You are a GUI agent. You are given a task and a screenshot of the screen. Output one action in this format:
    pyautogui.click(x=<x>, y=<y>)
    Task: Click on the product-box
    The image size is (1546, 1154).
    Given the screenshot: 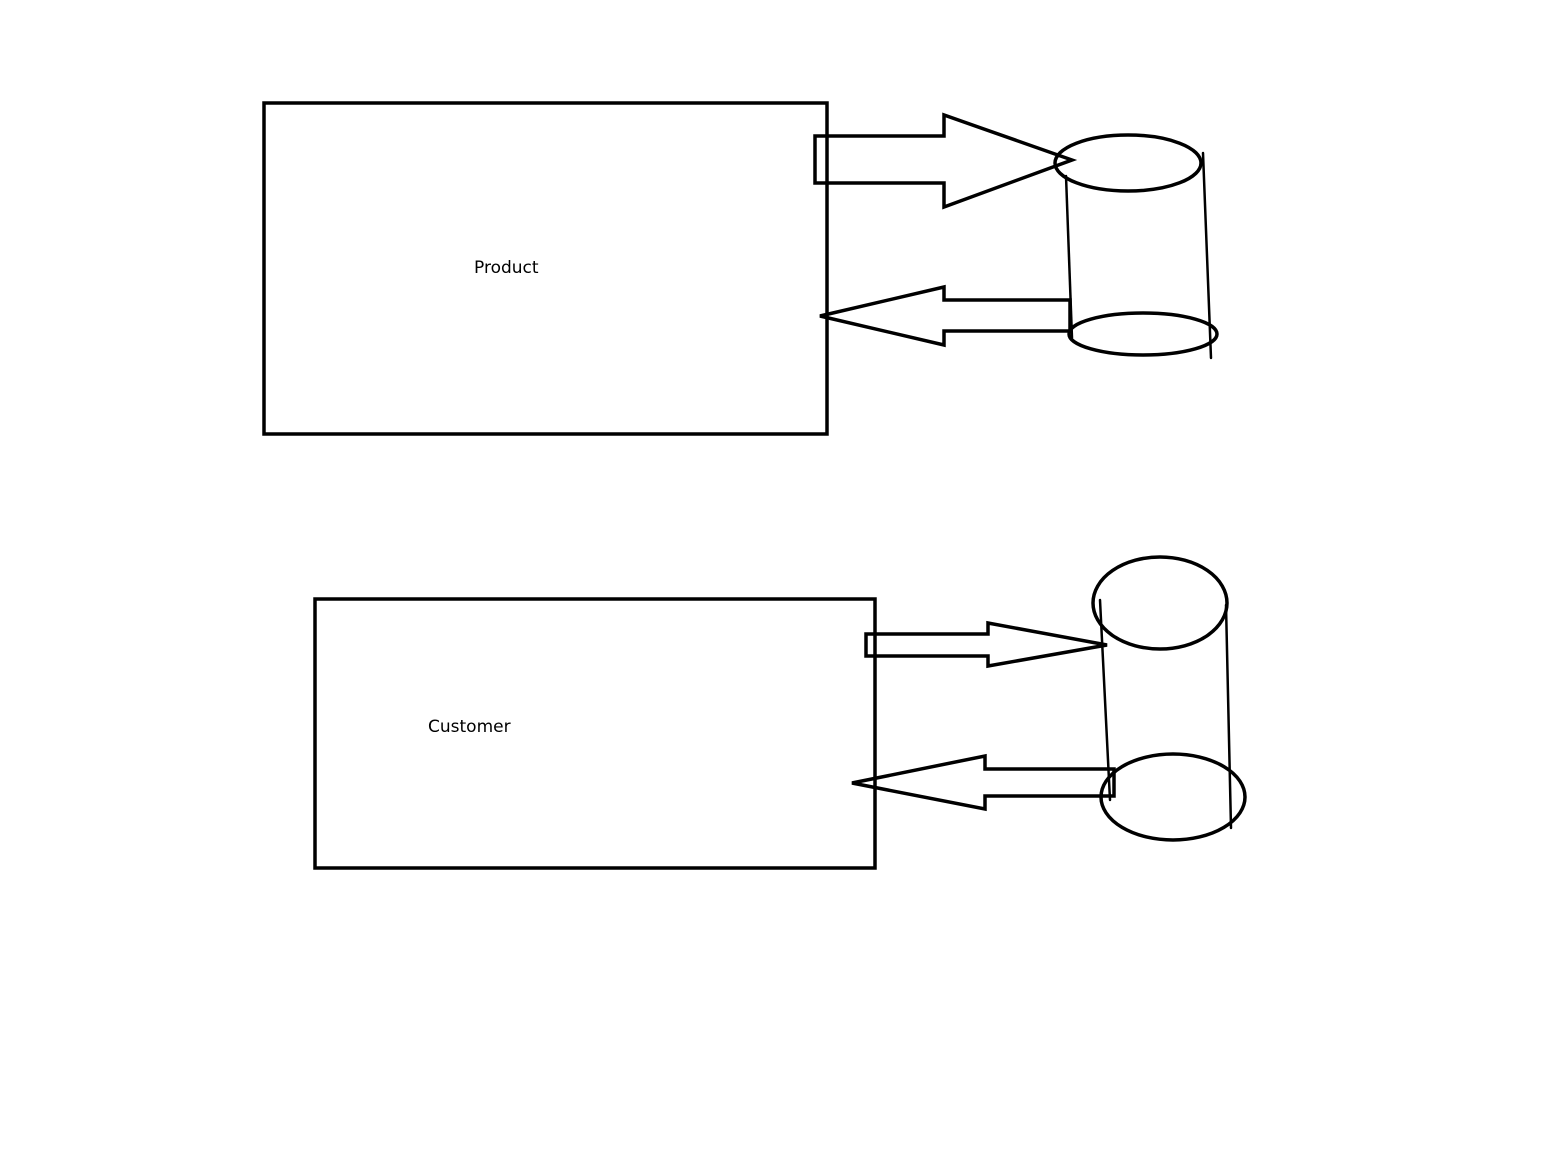 What is the action you would take?
    pyautogui.click(x=545, y=268)
    